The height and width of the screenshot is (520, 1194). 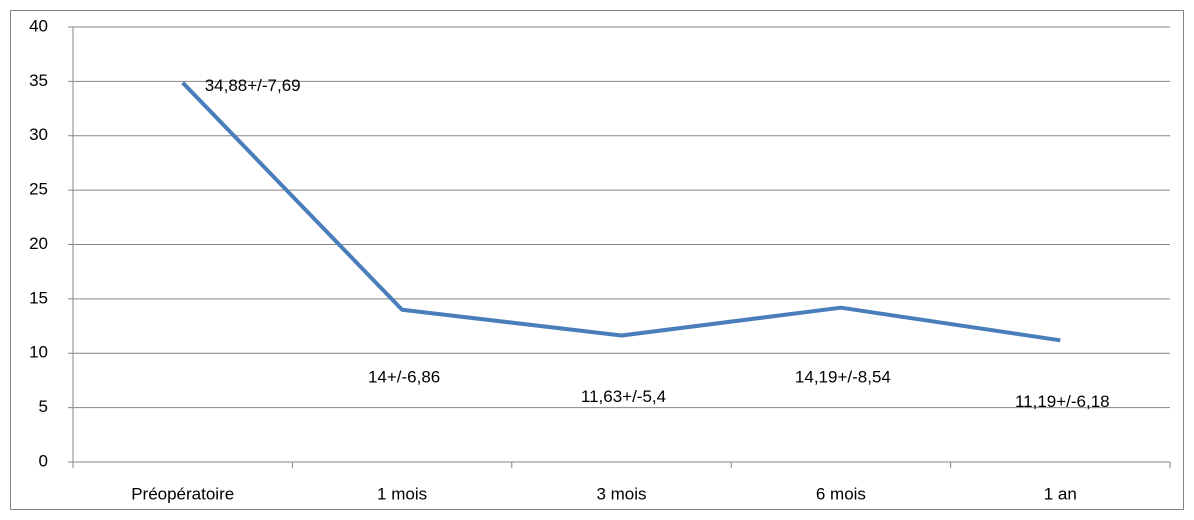 I want to click on y-tick-label: 20, so click(x=38, y=243).